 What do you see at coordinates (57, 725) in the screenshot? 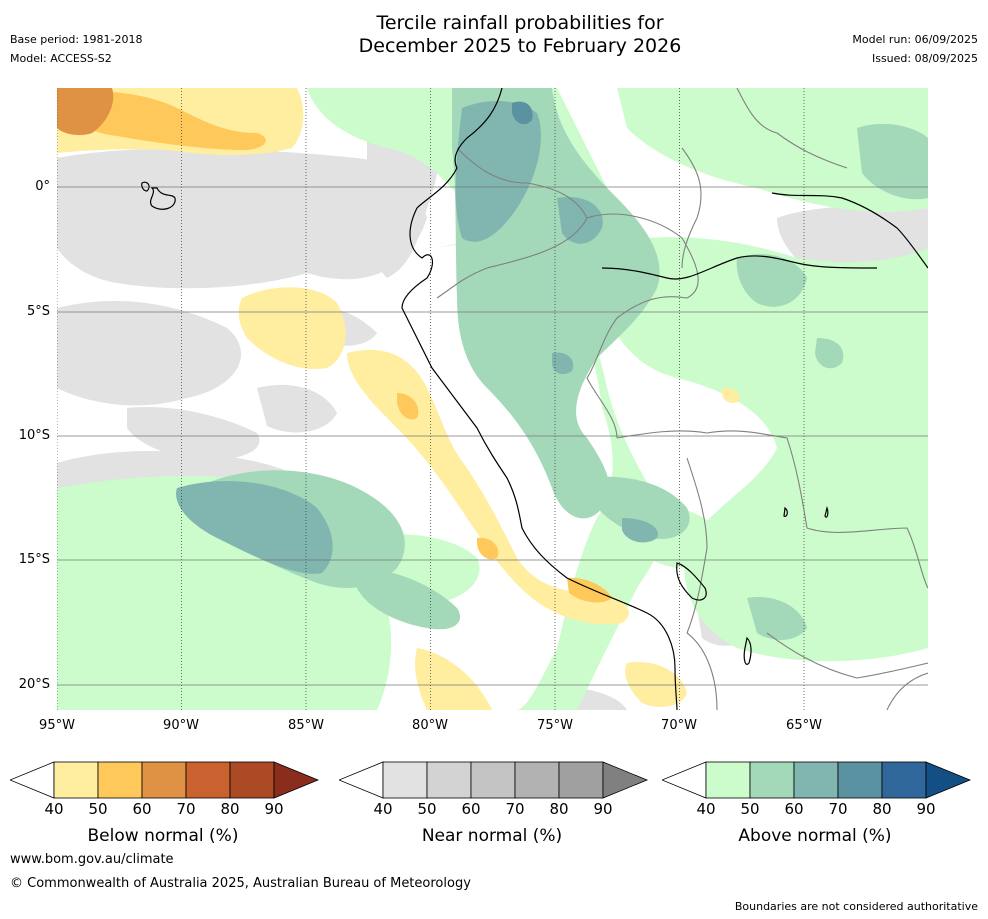
I see `lon-label-95w: 95°W` at bounding box center [57, 725].